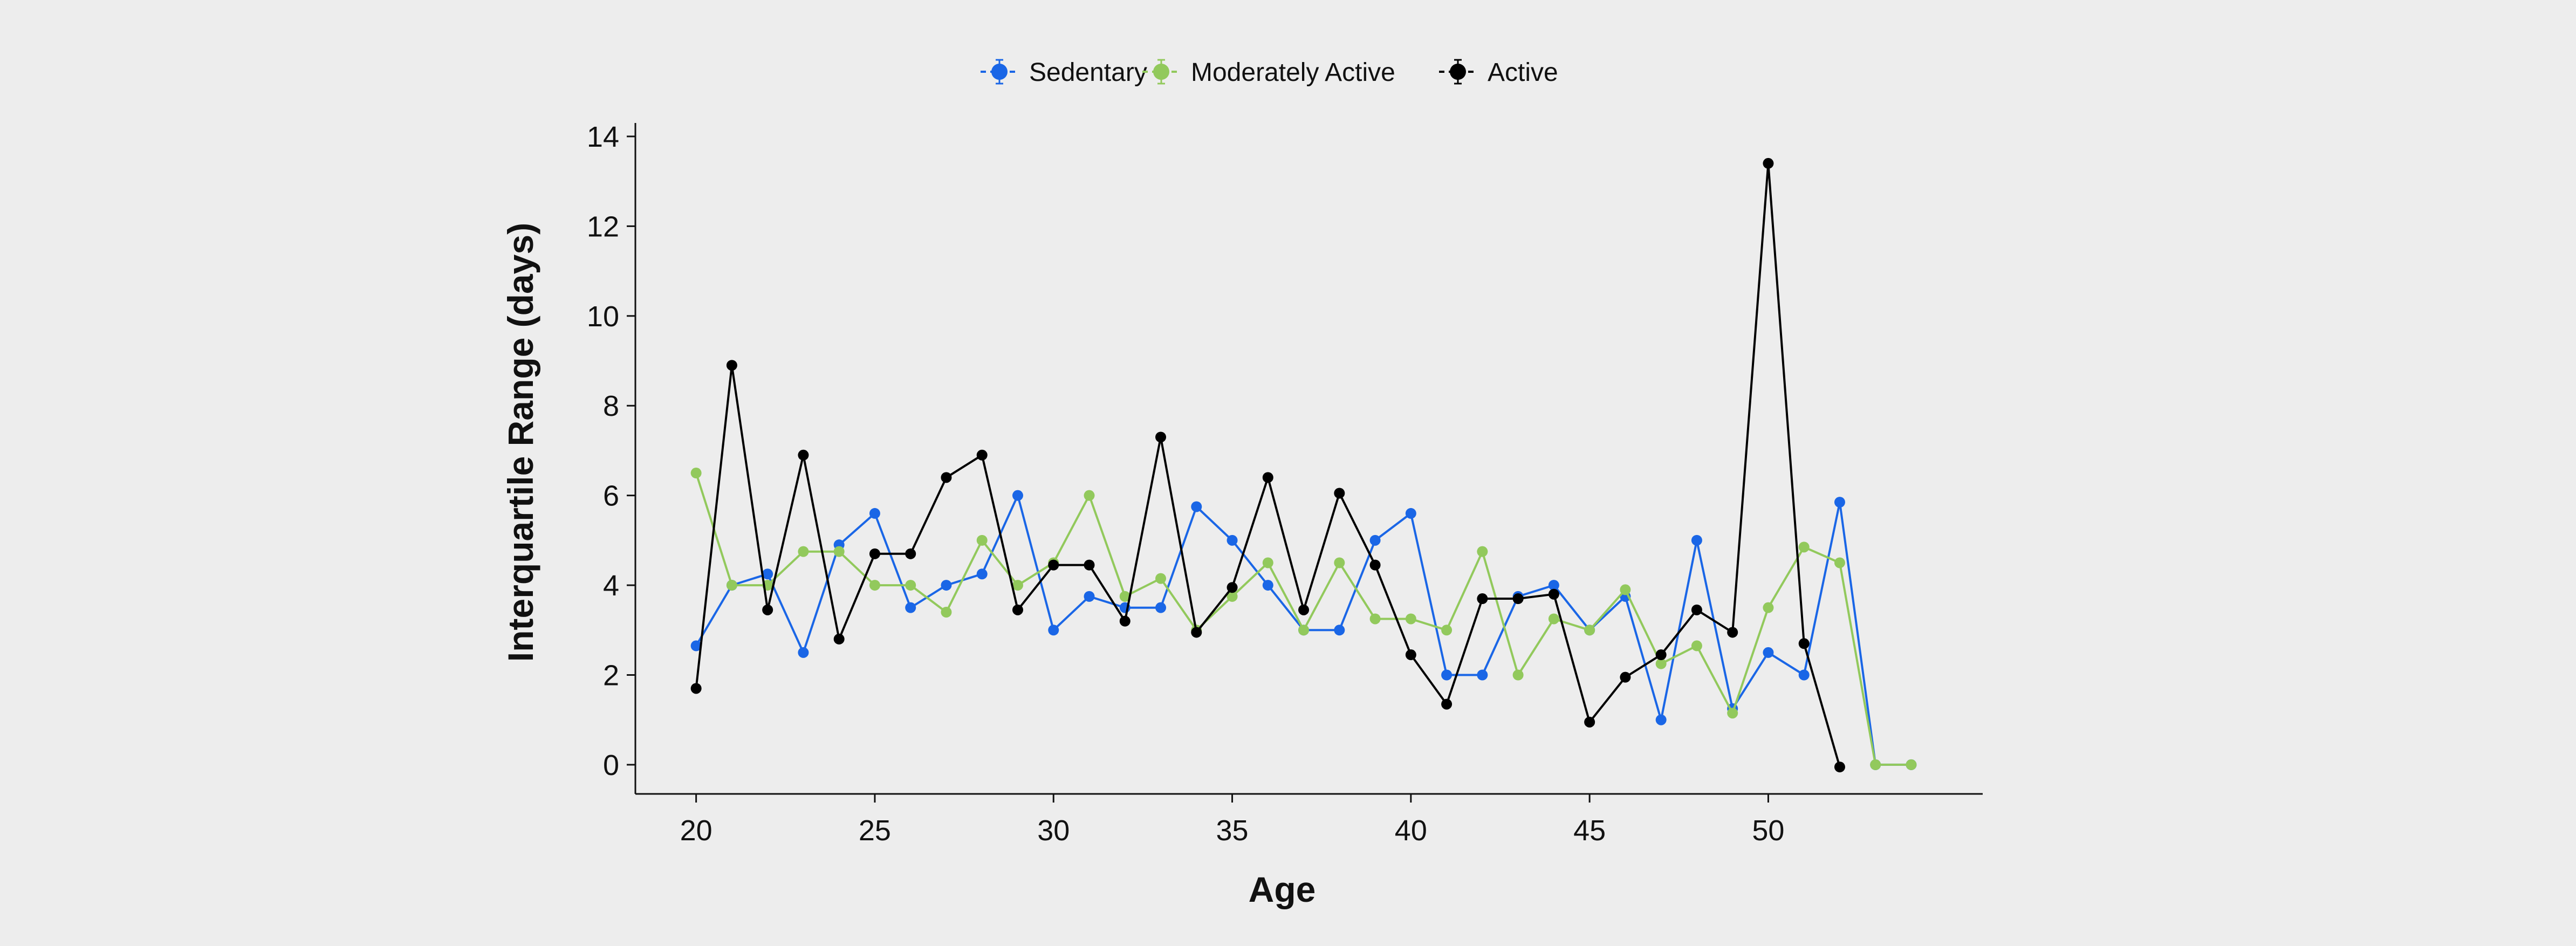 The image size is (2576, 946). What do you see at coordinates (1282, 889) in the screenshot?
I see `x-axis-title: Age` at bounding box center [1282, 889].